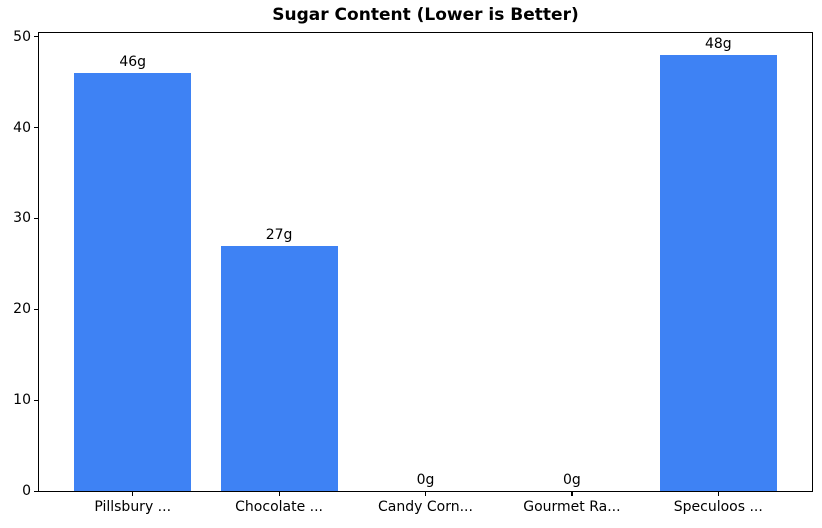 The height and width of the screenshot is (528, 822). I want to click on y-axis-tick-label: 20, so click(22, 309).